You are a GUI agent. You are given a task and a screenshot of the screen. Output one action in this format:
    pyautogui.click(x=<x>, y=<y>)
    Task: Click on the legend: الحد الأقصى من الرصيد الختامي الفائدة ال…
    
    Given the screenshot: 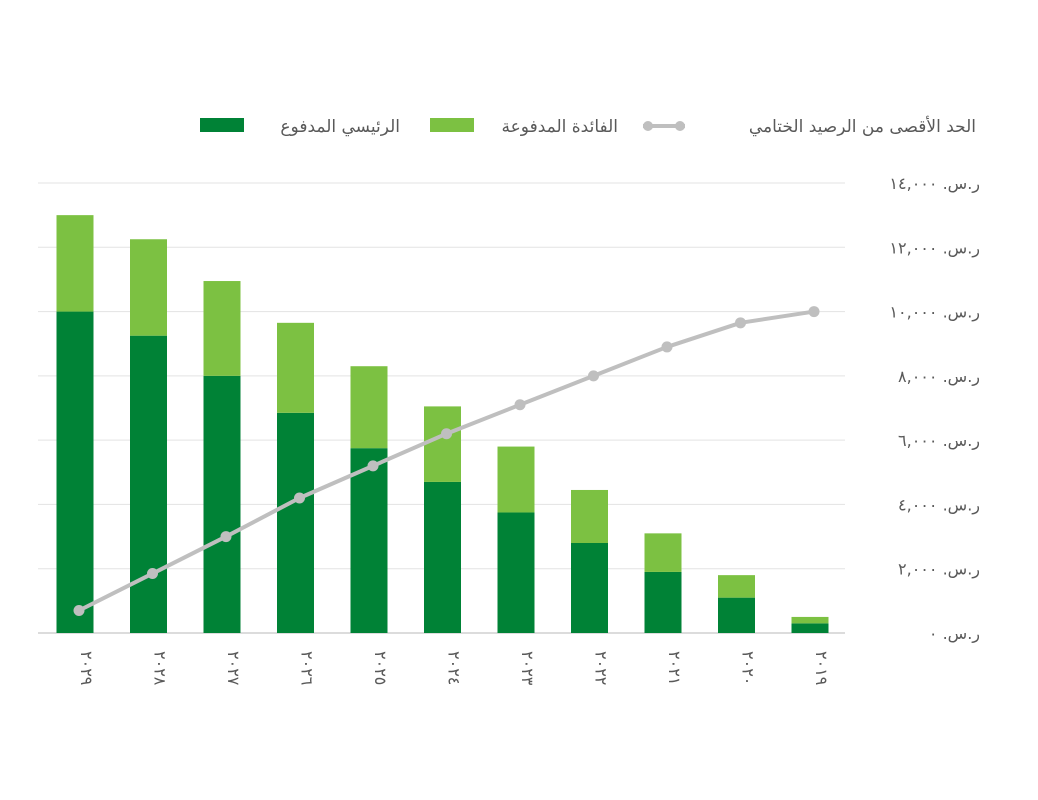 What is the action you would take?
    pyautogui.click(x=588, y=126)
    